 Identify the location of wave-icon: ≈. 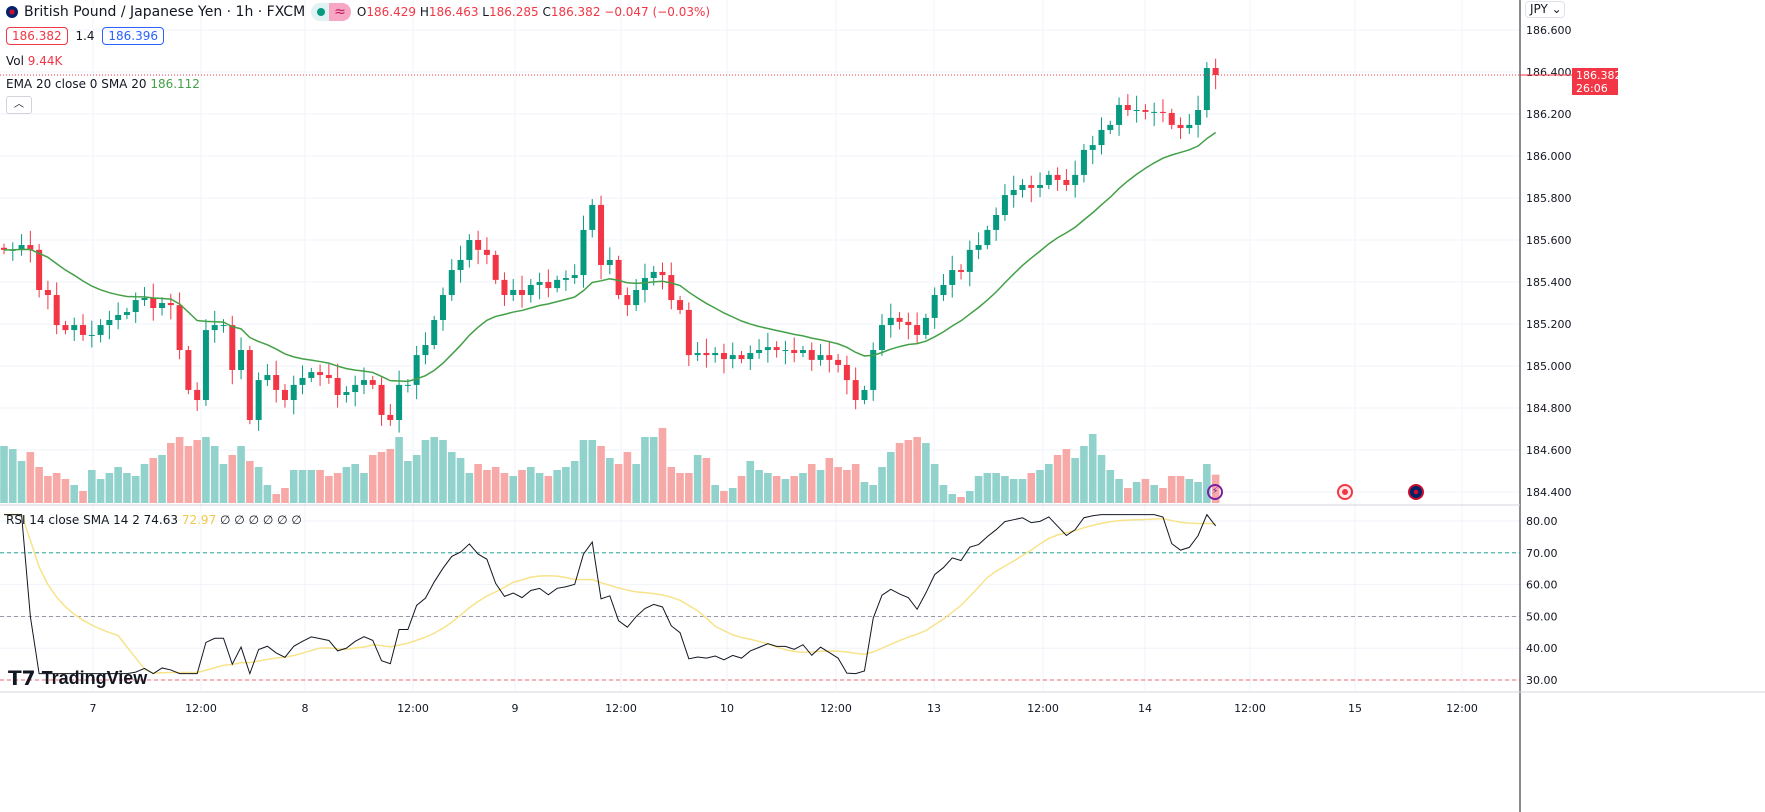
(340, 12).